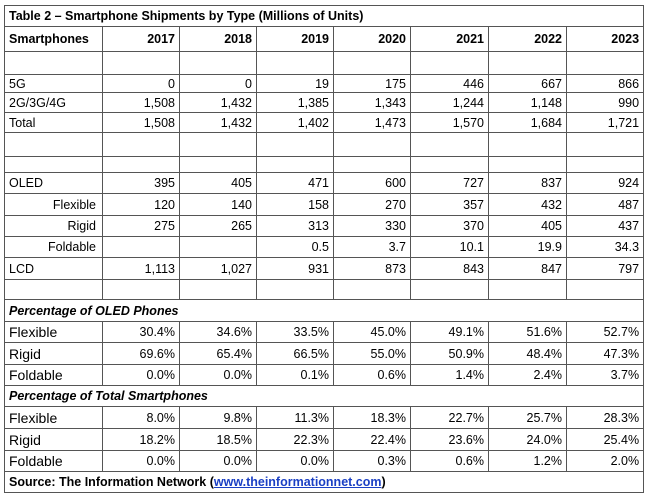 This screenshot has height=496, width=649. I want to click on value-cell: 18.3%, so click(372, 417).